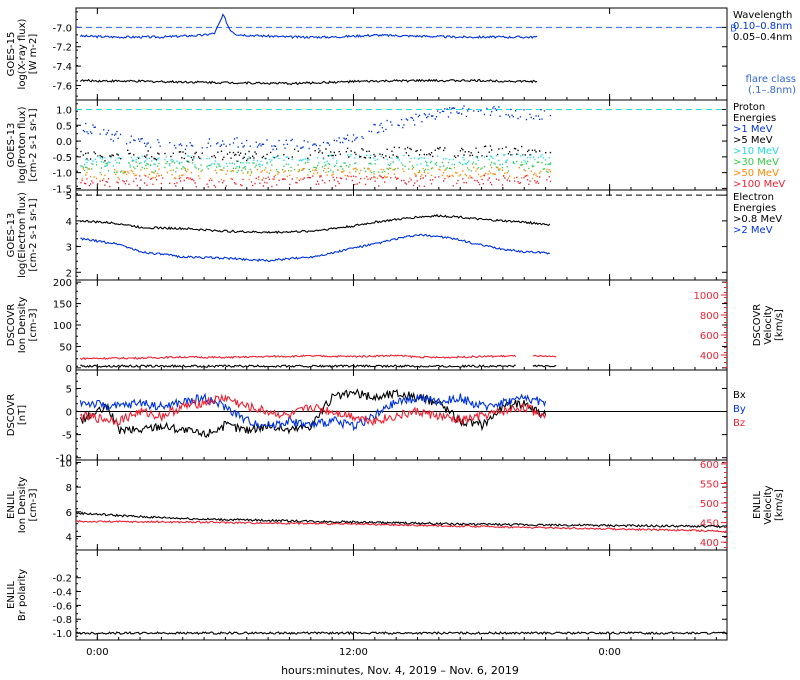 This screenshot has width=800, height=680. What do you see at coordinates (762, 15) in the screenshot?
I see `legend-title: Wavelength` at bounding box center [762, 15].